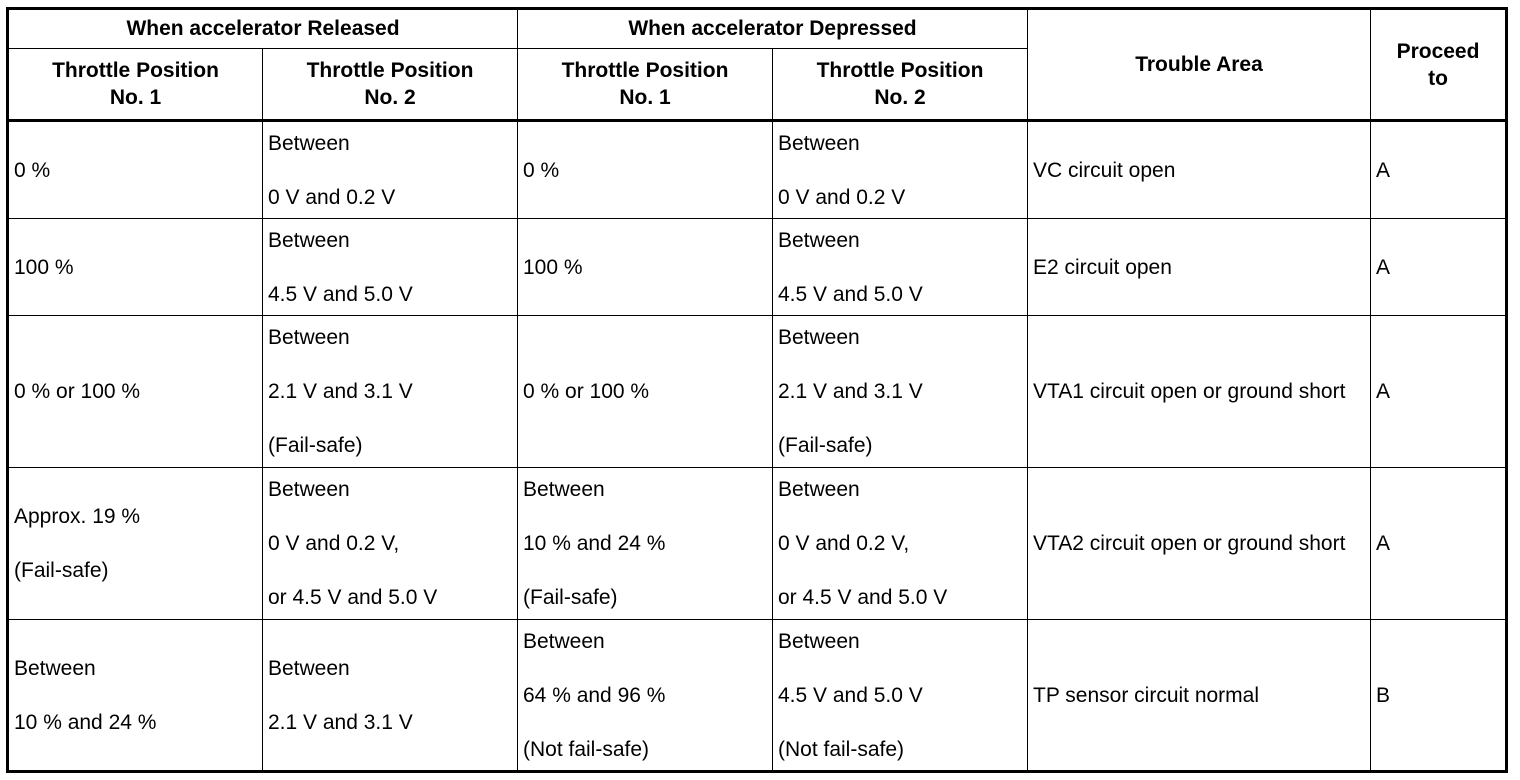 The image size is (1520, 780). What do you see at coordinates (390, 267) in the screenshot?
I see `released-tp2-cell: Between 4.5 V and 5.0 V` at bounding box center [390, 267].